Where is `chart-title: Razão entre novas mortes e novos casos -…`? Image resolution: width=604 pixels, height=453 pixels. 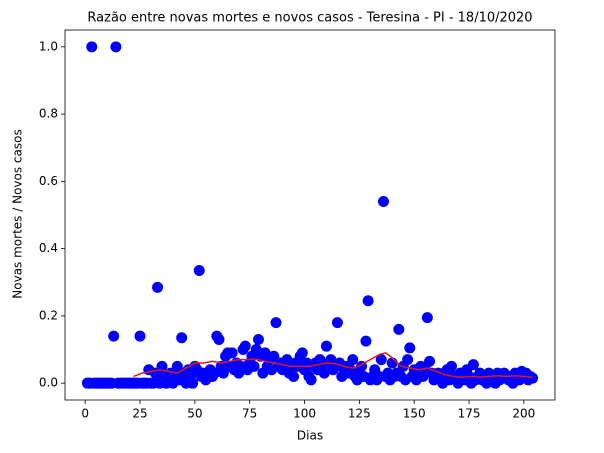 chart-title: Razão entre novas mortes e novos casos -… is located at coordinates (309, 18).